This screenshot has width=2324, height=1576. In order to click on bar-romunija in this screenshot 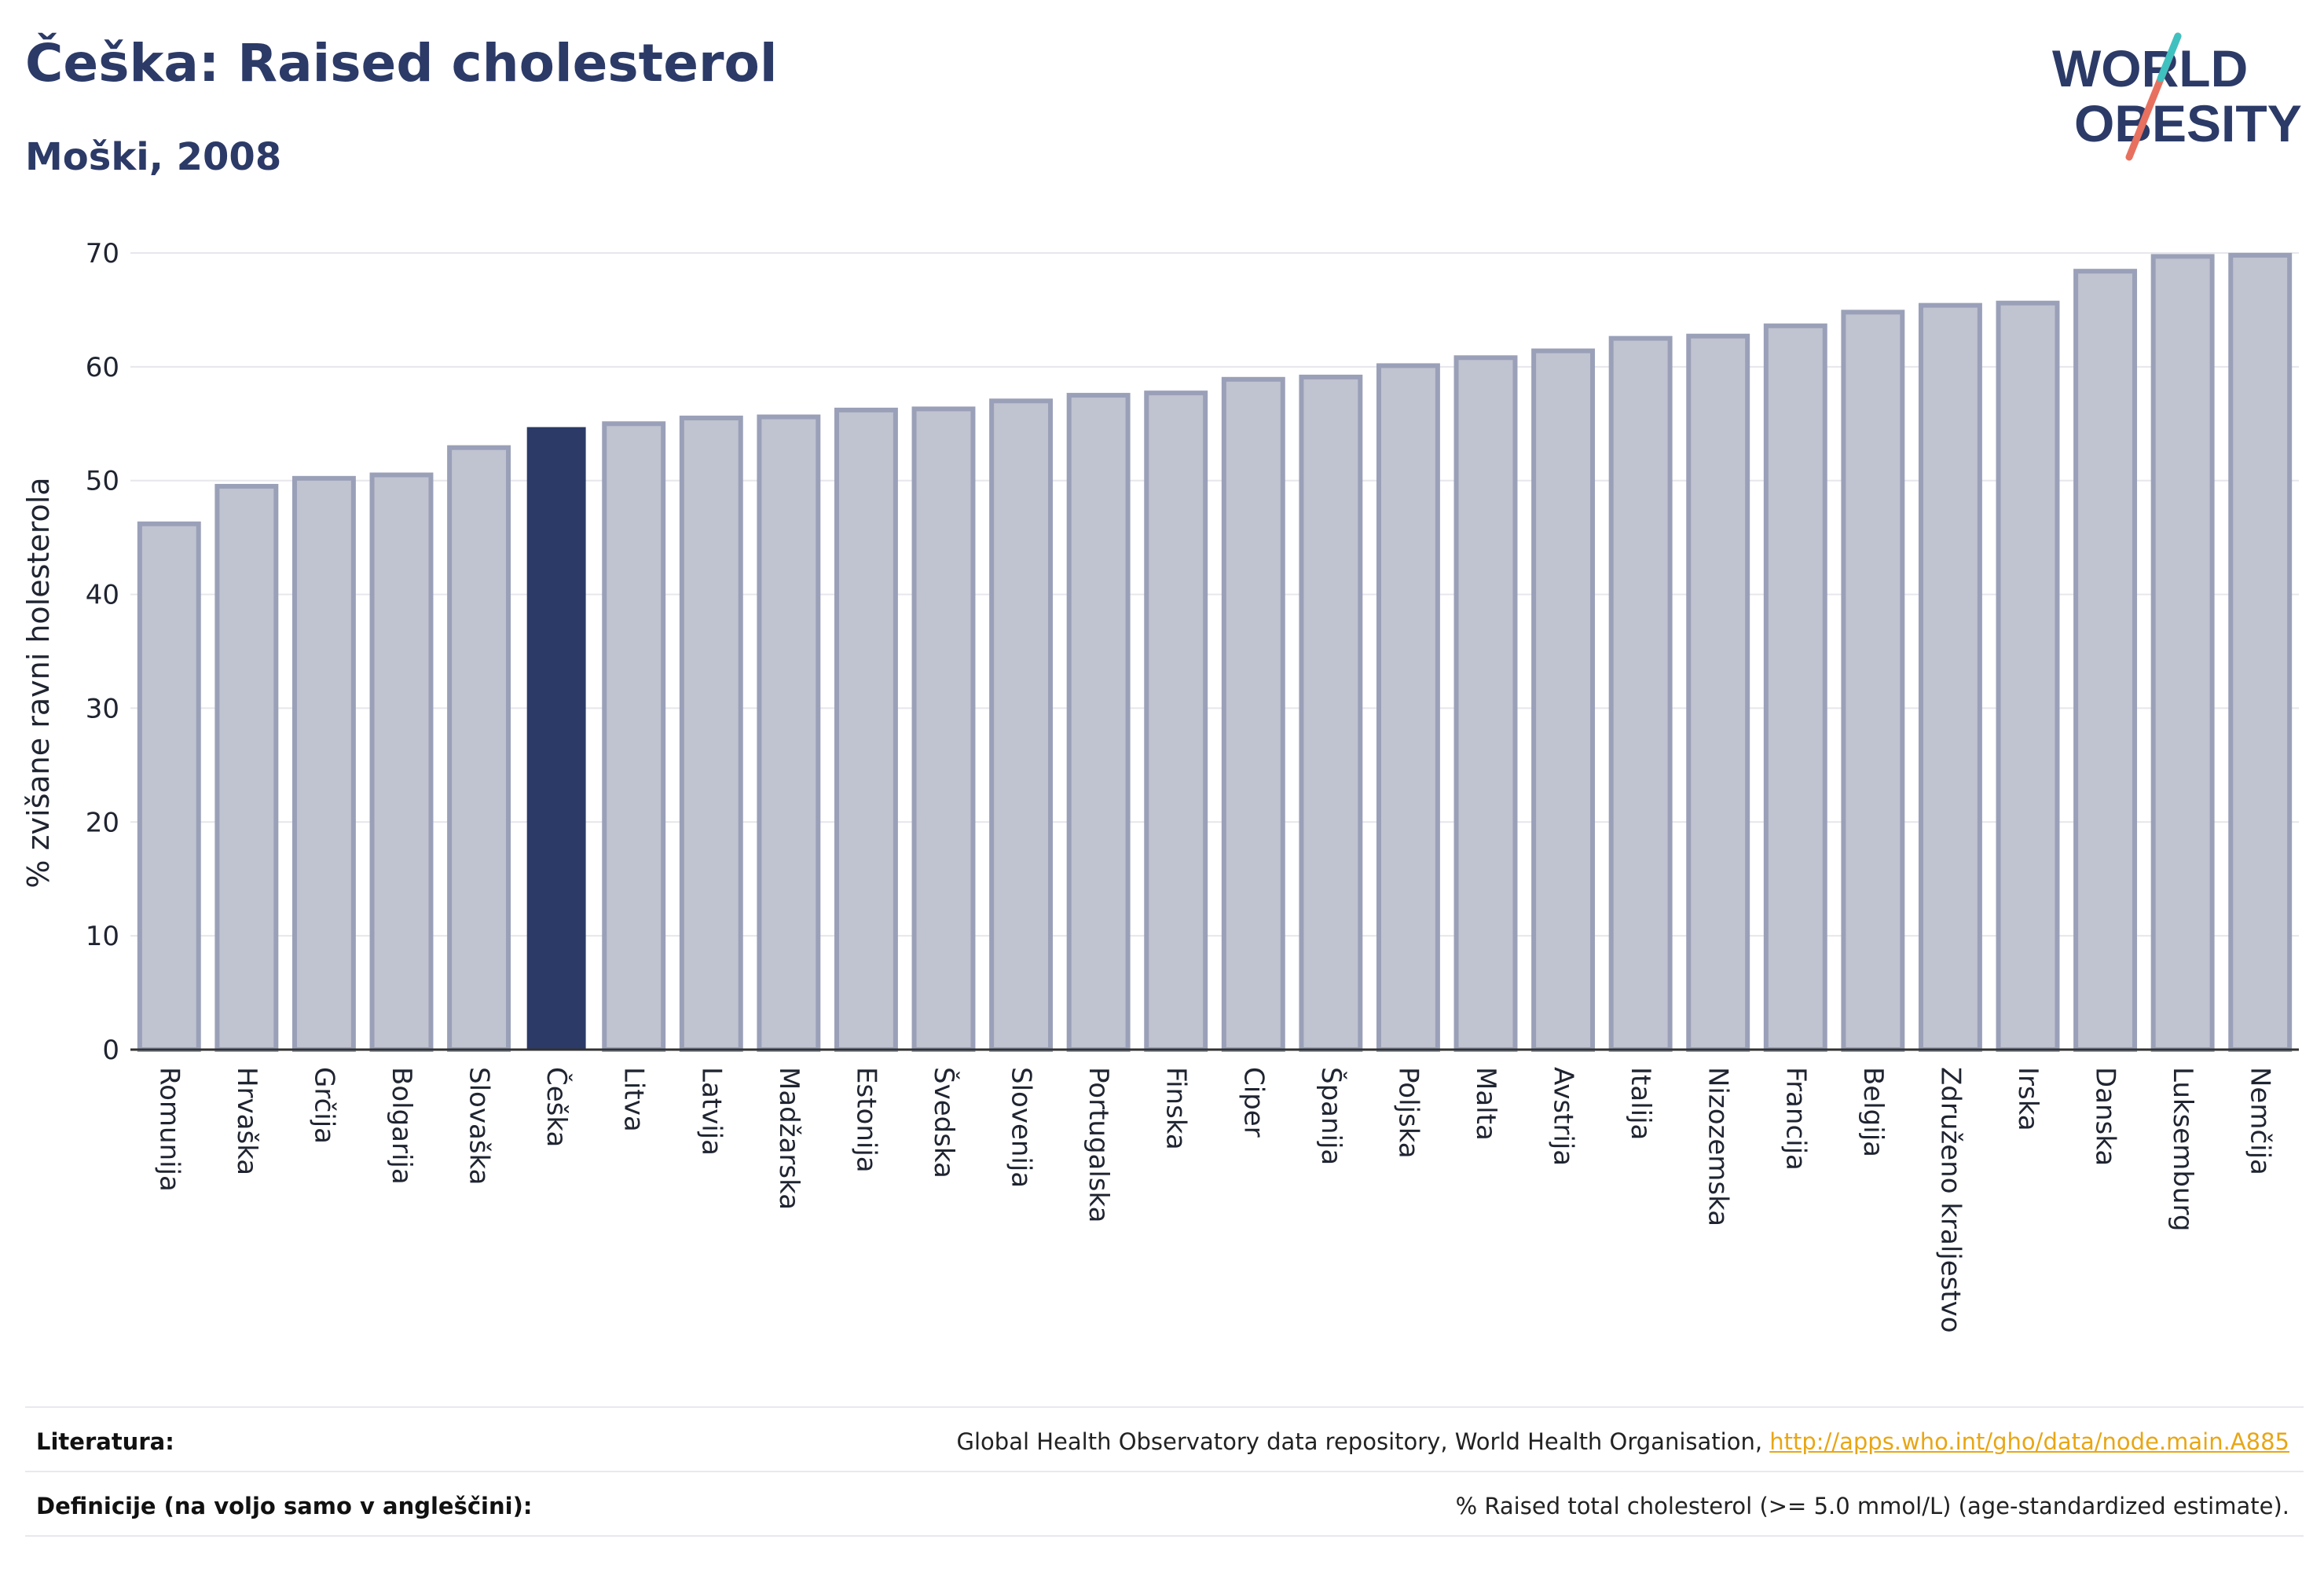, I will do `click(169, 786)`.